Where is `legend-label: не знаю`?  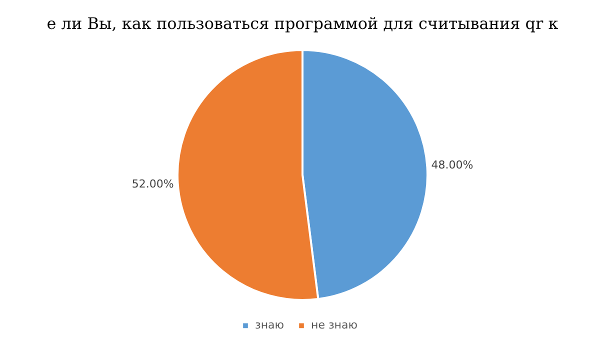
legend-label: не знаю is located at coordinates (334, 325).